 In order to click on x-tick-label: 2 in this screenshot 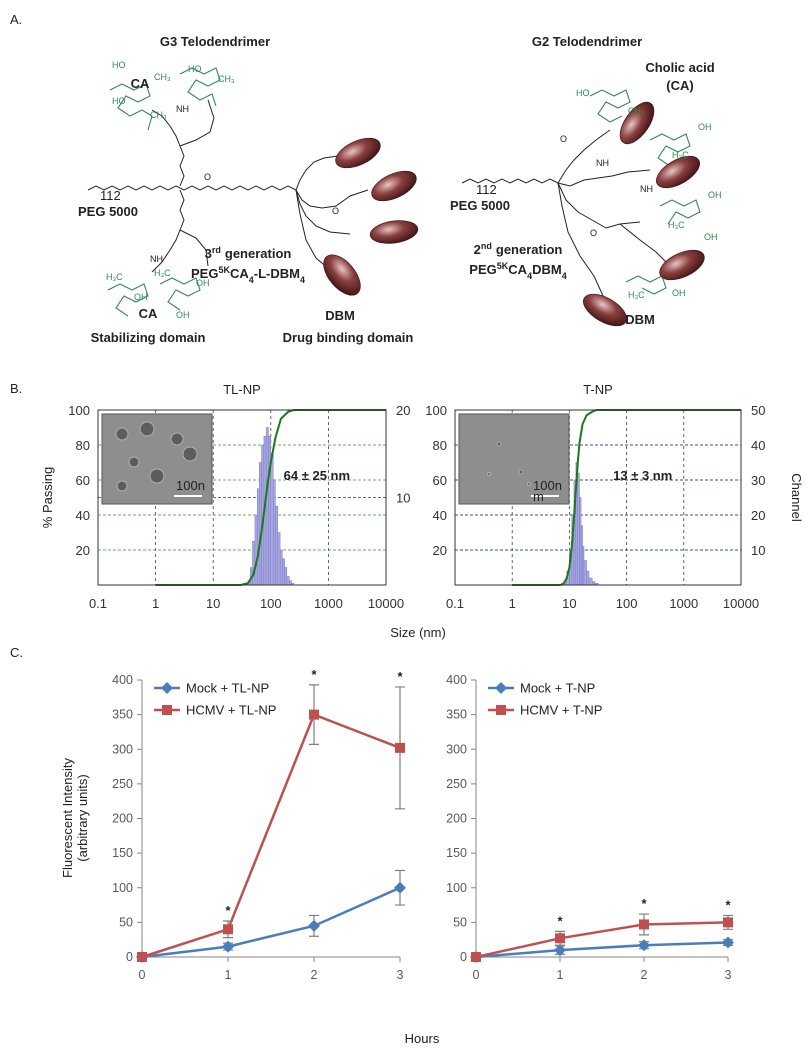, I will do `click(644, 975)`.